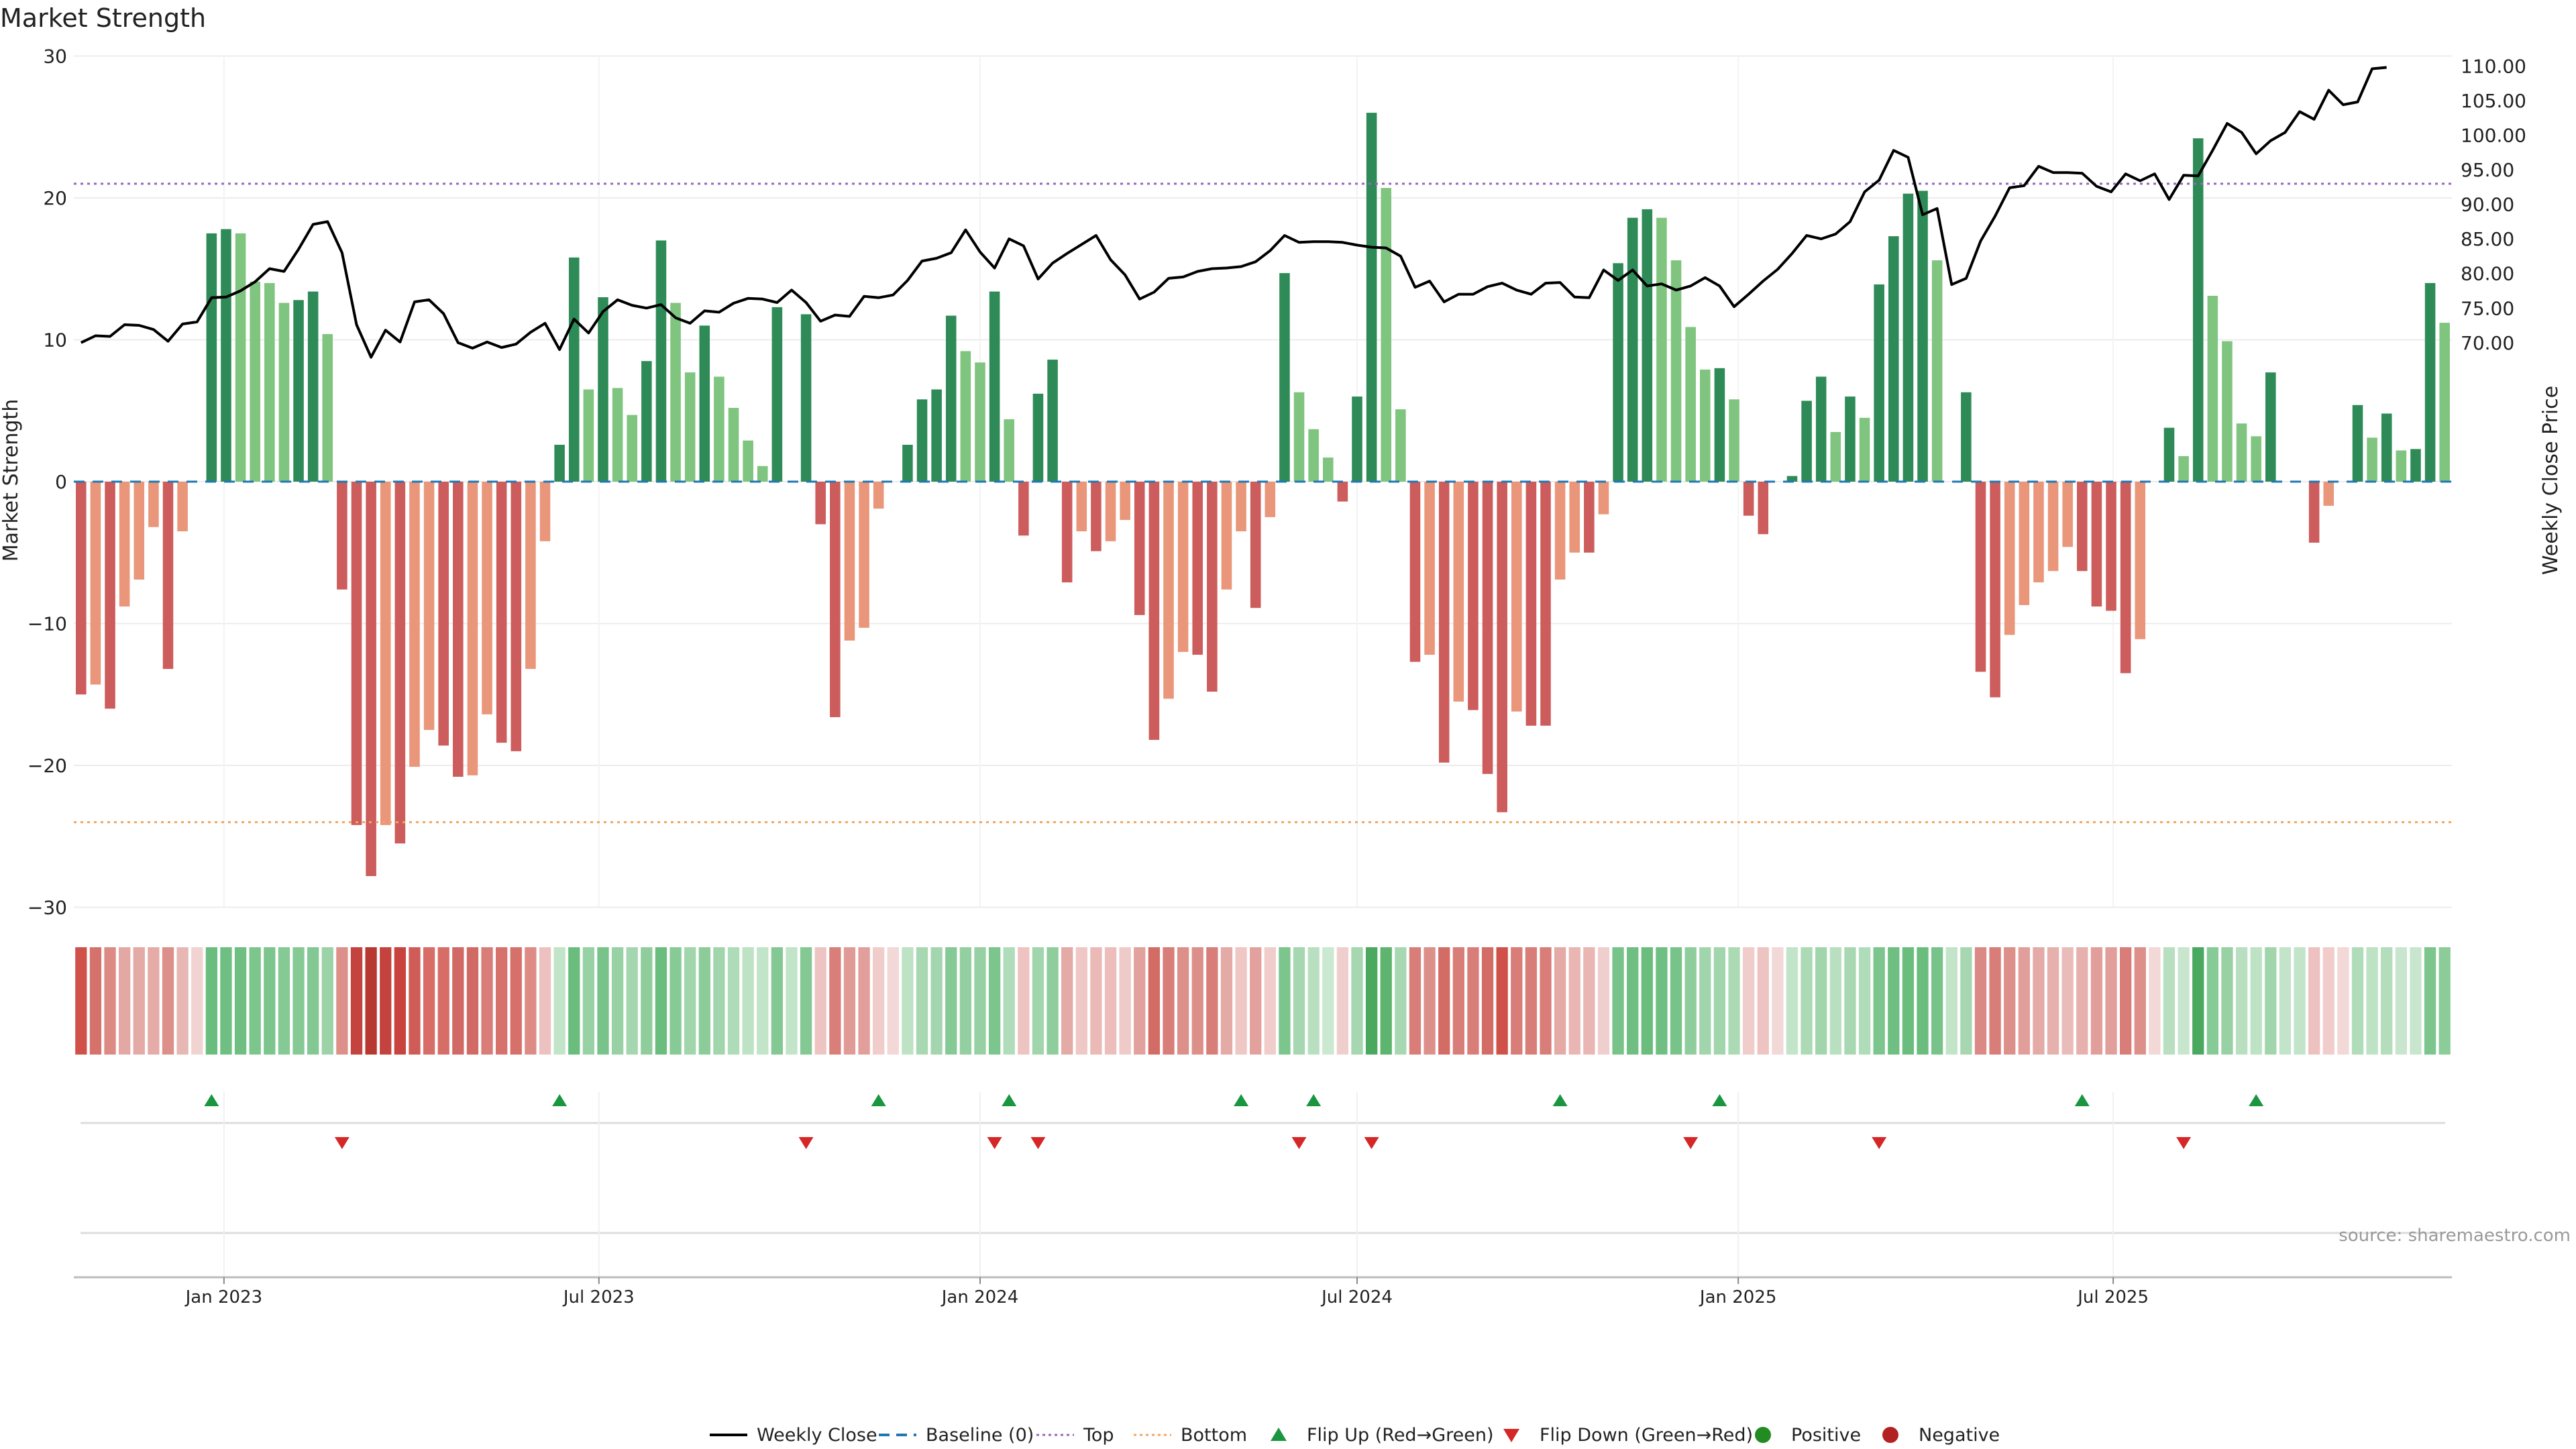 The width and height of the screenshot is (2576, 1449). Describe the element at coordinates (47, 766) in the screenshot. I see `y-tick-label: −20` at that location.